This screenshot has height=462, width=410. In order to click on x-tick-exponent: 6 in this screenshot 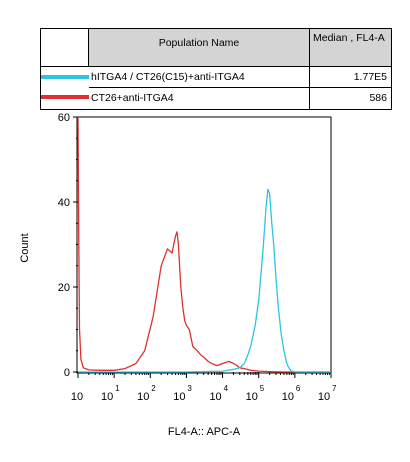, I will do `click(298, 388)`.